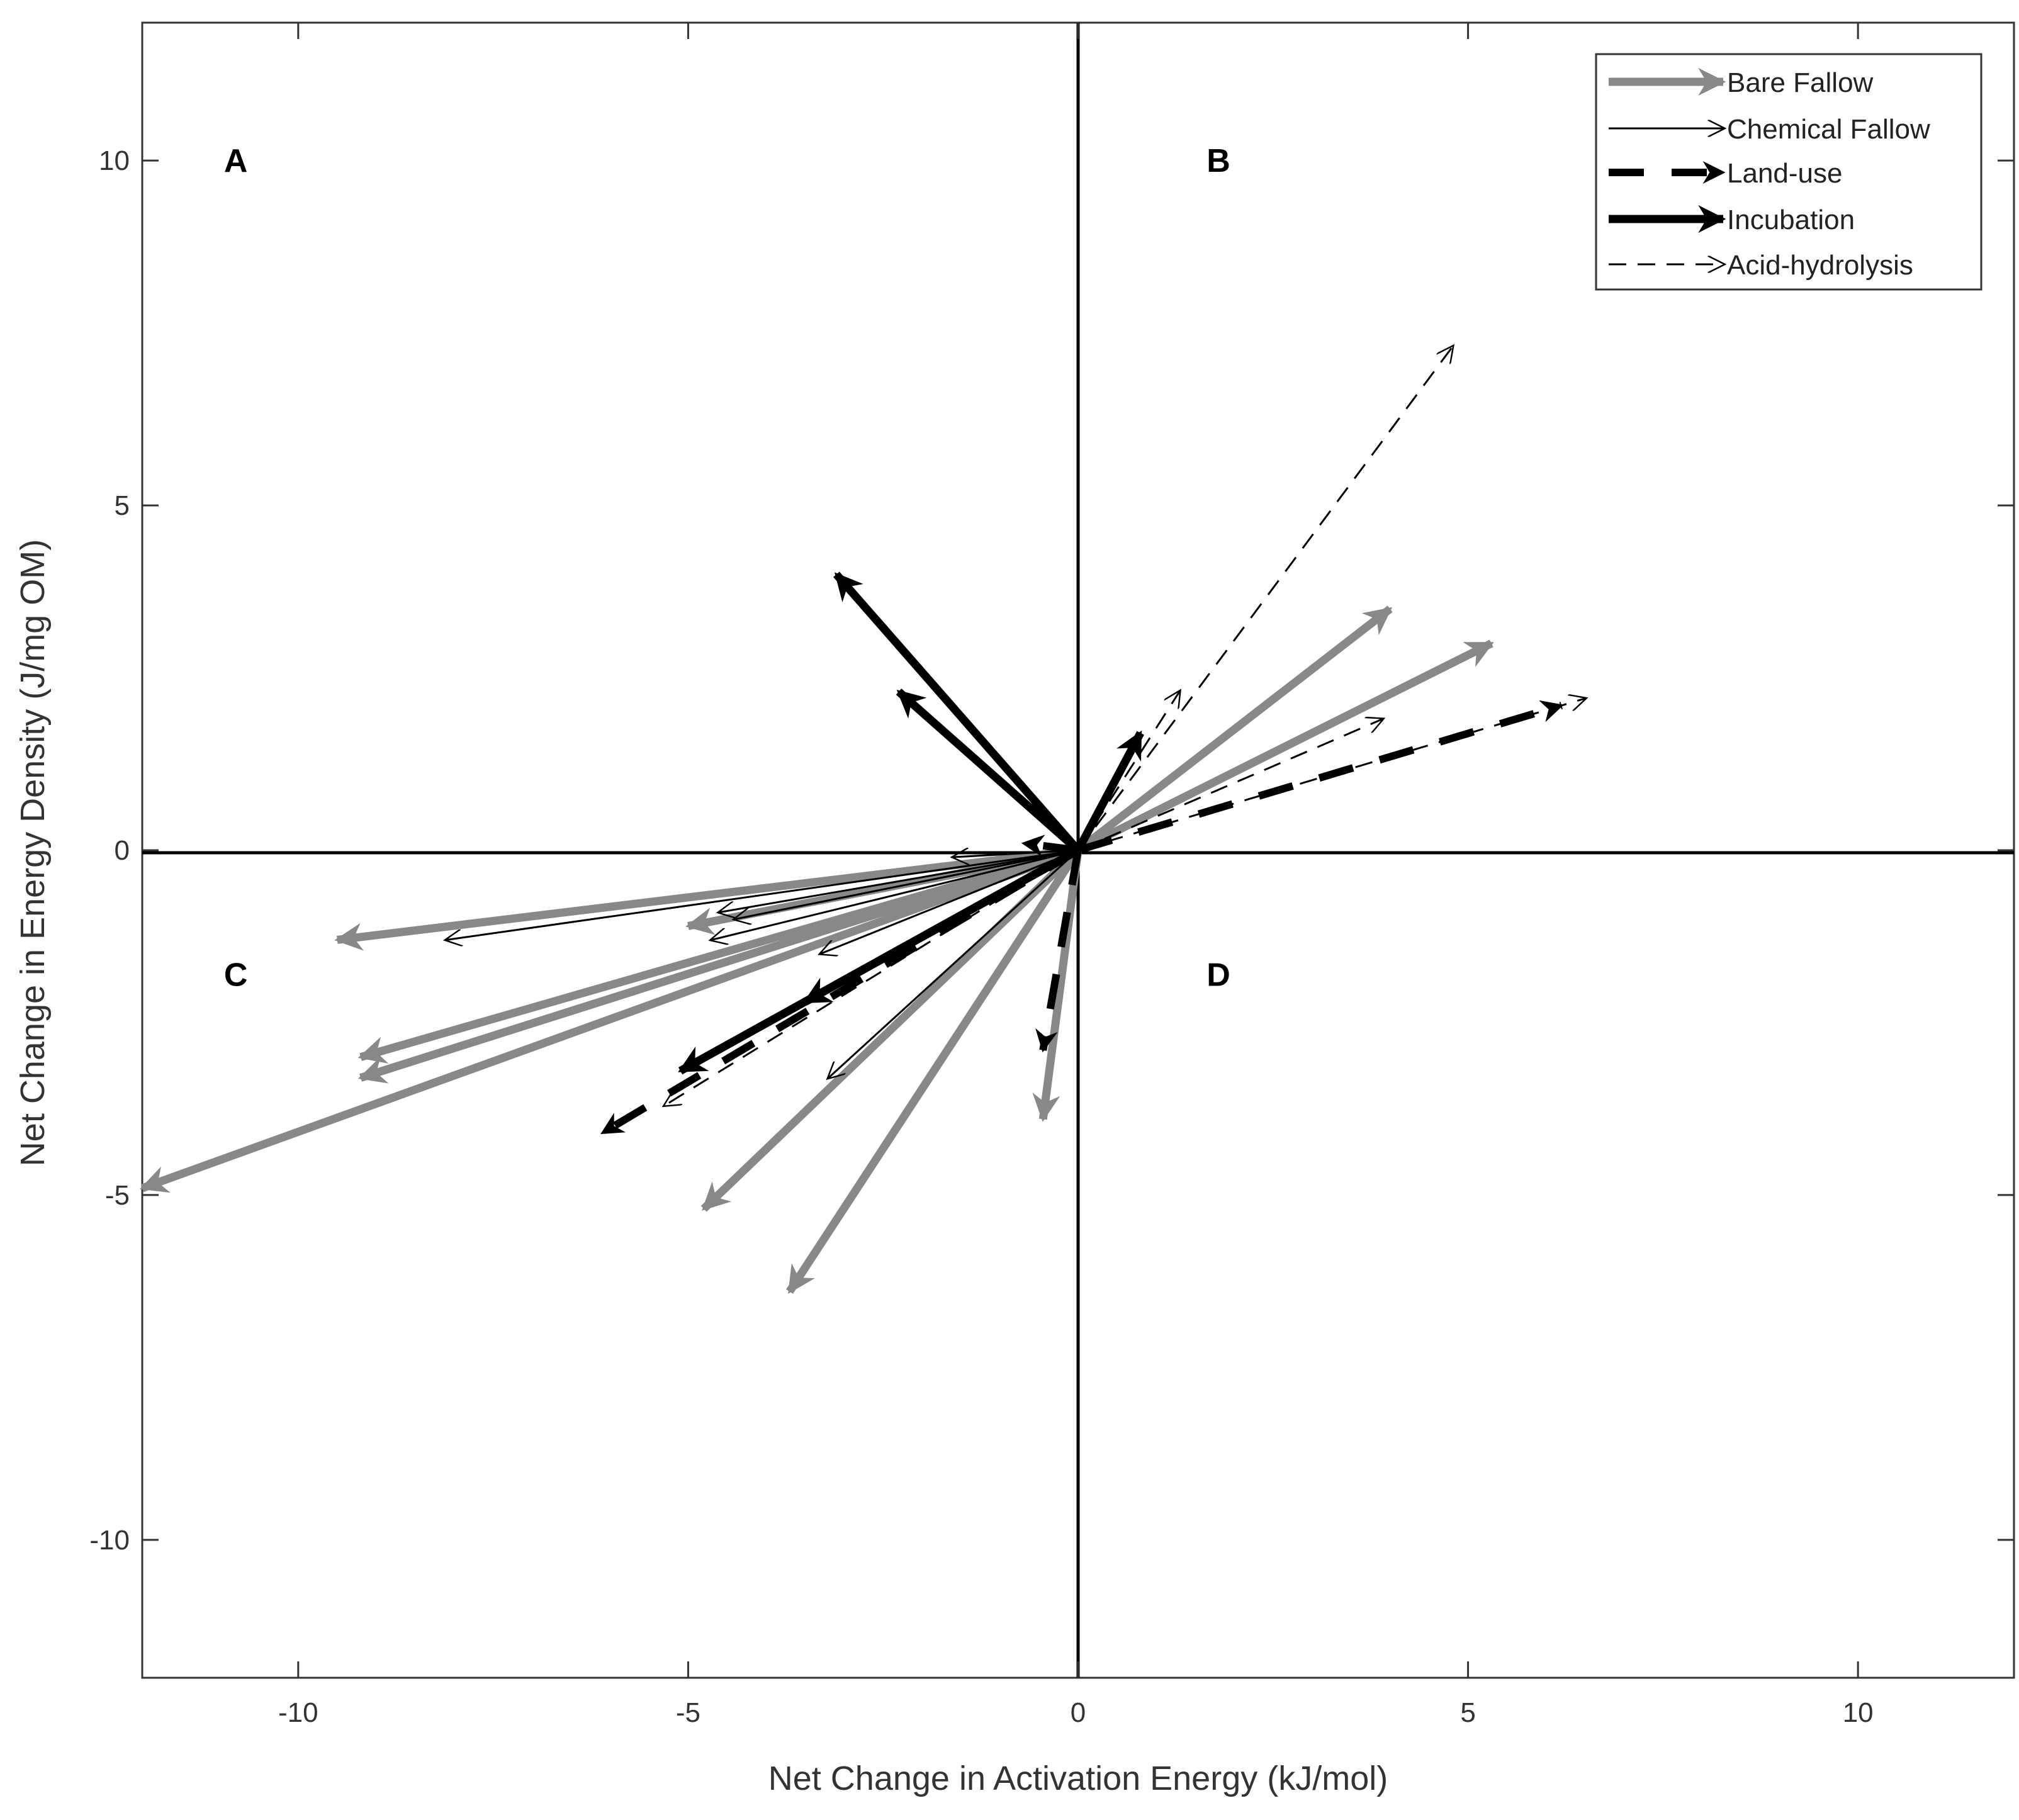 The image size is (2019, 1820). Describe the element at coordinates (1218, 161) in the screenshot. I see `quadrant-label-b: B` at that location.